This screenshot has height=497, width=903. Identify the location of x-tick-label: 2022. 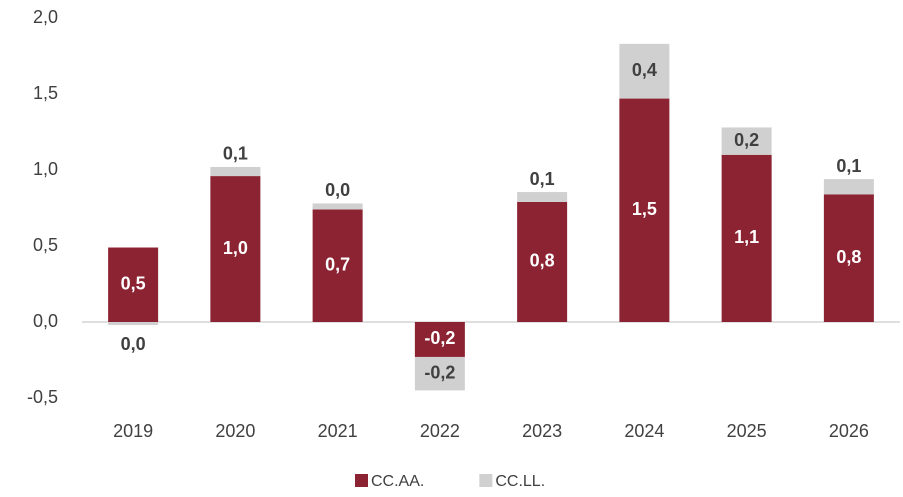
(440, 431).